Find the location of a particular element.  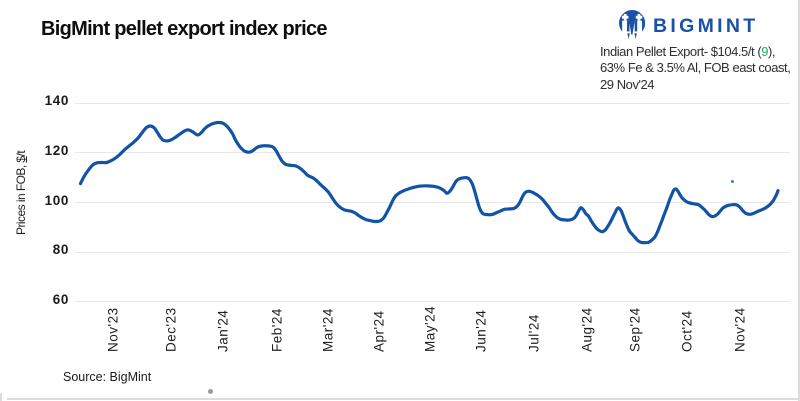

svg-text: Jun'24 is located at coordinates (481, 331).